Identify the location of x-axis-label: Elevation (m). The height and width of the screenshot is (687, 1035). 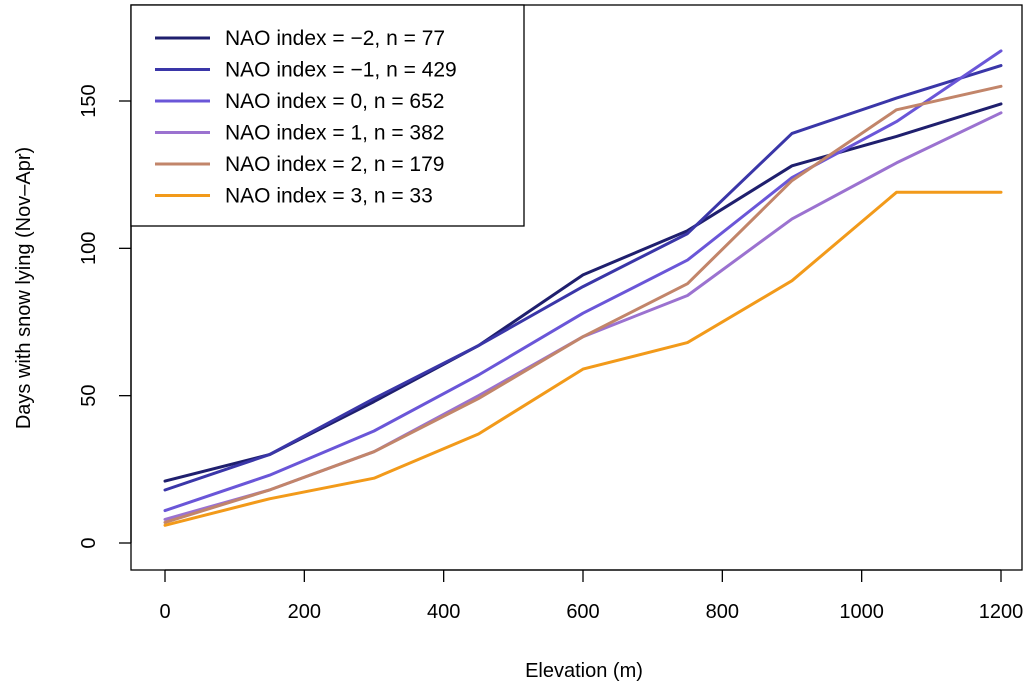
(584, 671).